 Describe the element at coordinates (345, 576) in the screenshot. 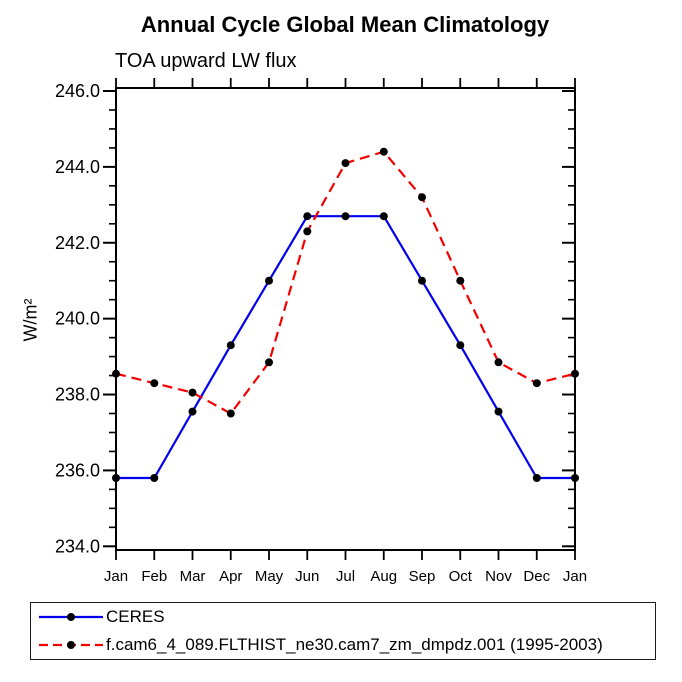

I see `month-label: Jul` at that location.